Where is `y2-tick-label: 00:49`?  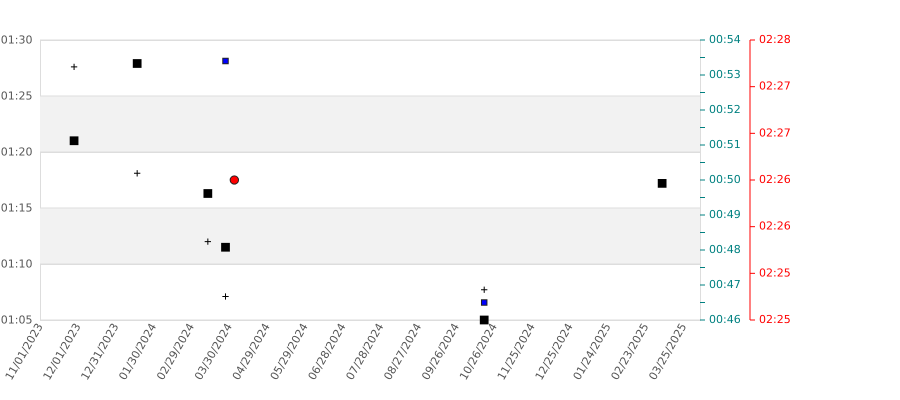 y2-tick-label: 00:49 is located at coordinates (725, 214).